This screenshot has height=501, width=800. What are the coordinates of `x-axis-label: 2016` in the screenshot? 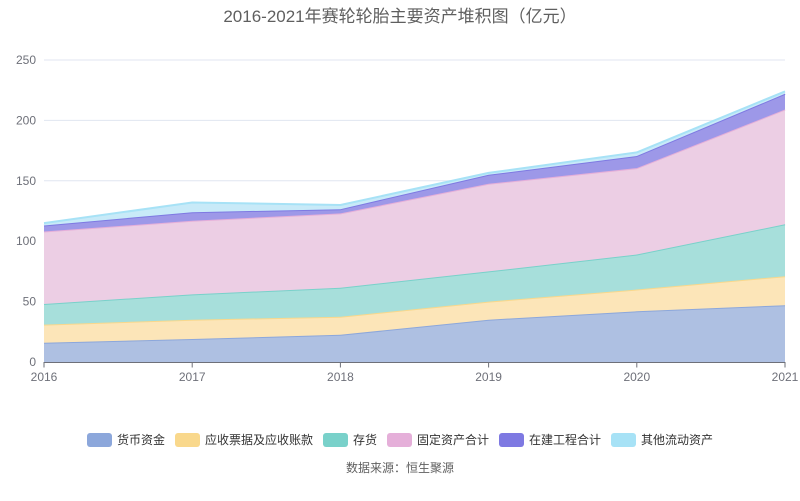 It's located at (44, 377).